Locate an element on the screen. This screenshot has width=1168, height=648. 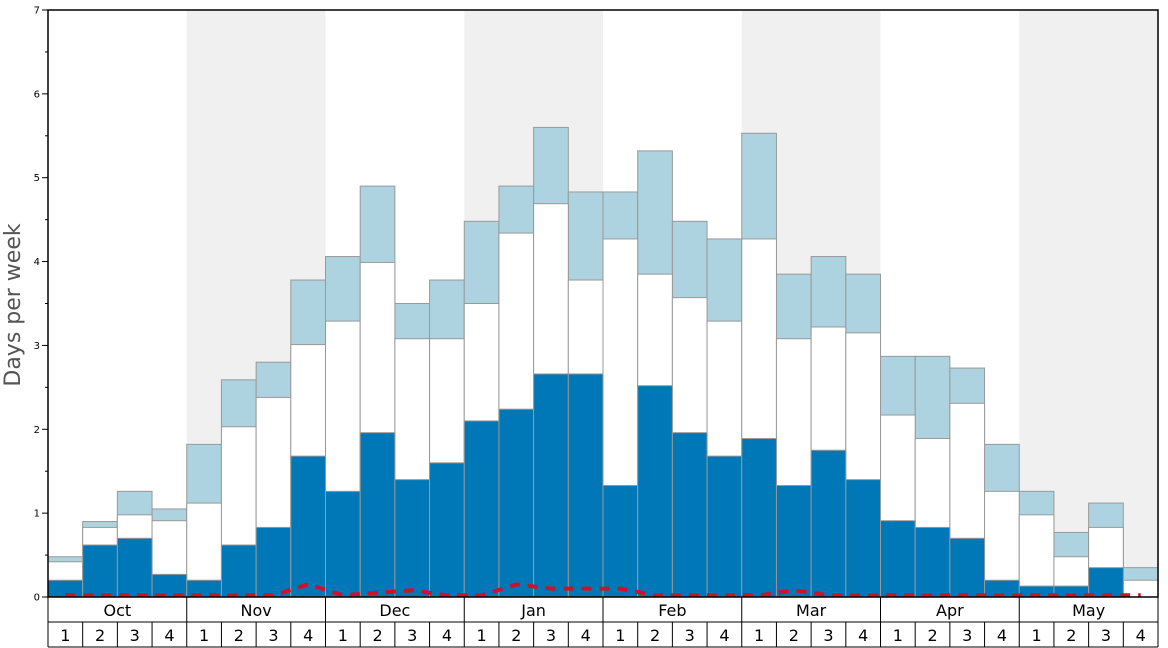
y-tick-label: 5 is located at coordinates (37, 178).